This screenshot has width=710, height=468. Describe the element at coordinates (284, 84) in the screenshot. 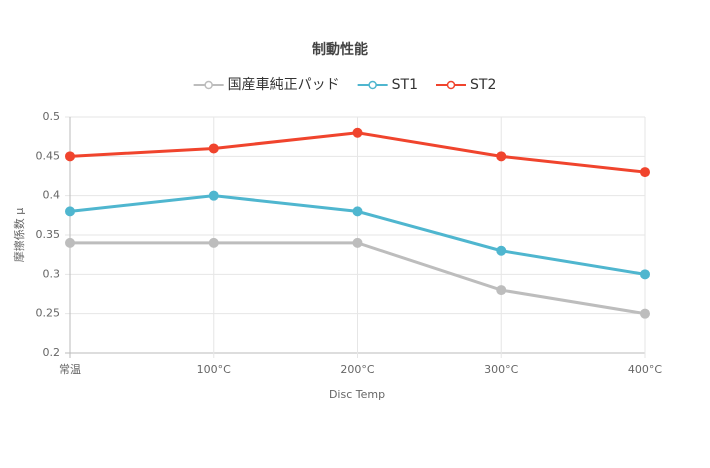

I see `legend-label: 国産車純正パッド` at that location.